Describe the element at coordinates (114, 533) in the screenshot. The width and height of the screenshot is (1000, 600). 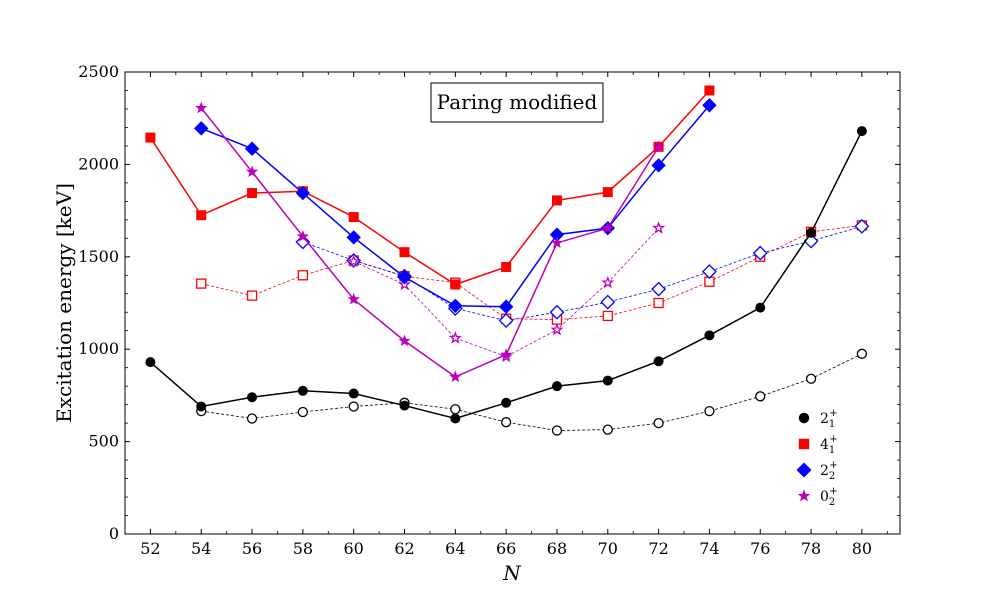
I see `y-tick-label: 0` at that location.